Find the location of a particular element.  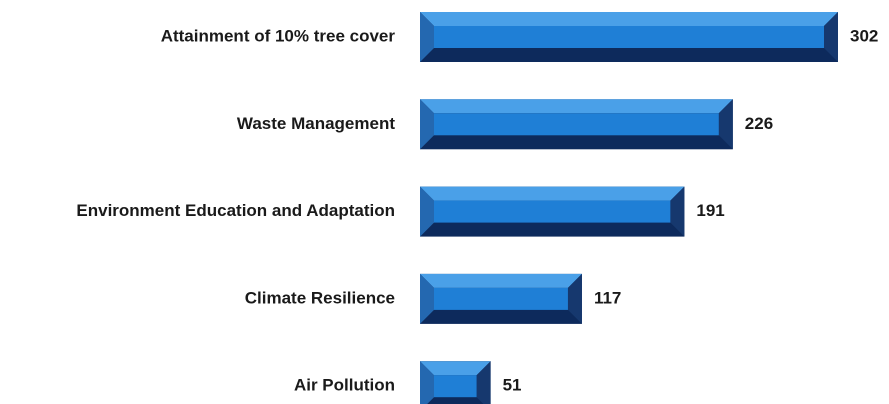

category-label: Waste Management is located at coordinates (316, 123).